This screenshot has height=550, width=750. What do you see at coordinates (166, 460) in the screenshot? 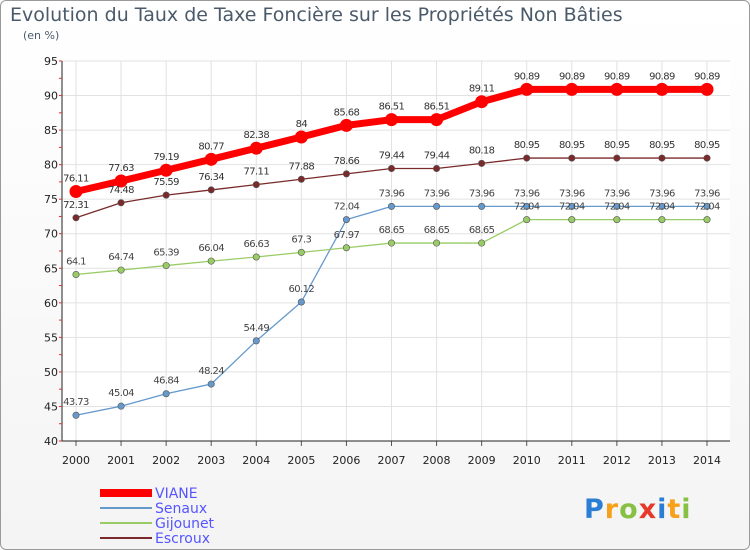
I see `x-tick-label: 2002` at bounding box center [166, 460].